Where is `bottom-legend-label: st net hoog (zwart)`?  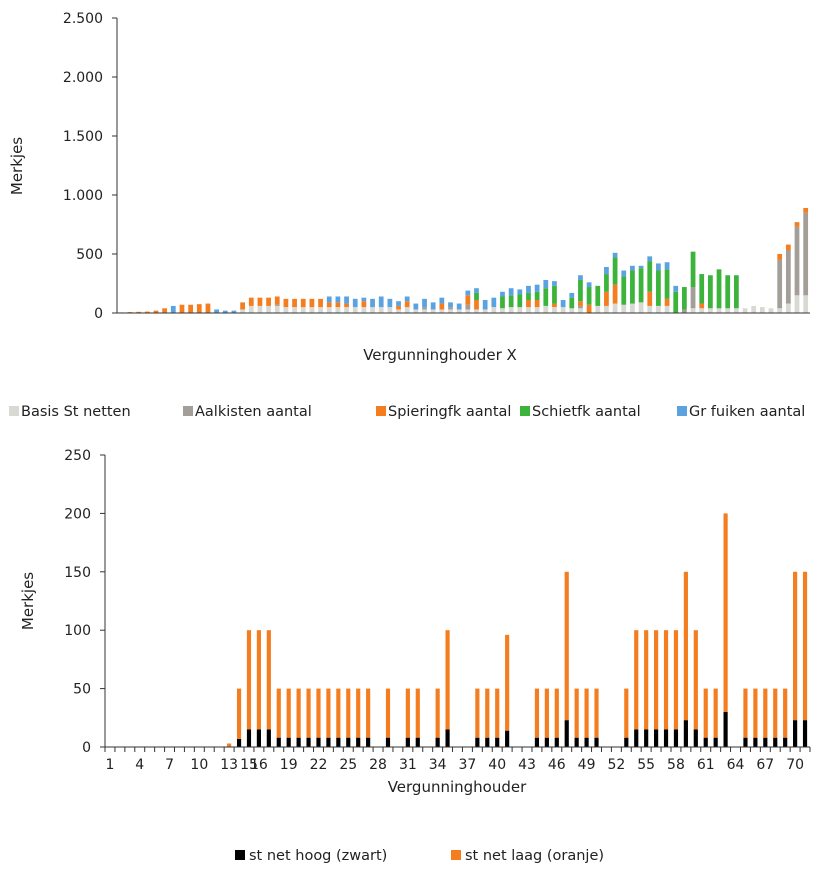
bottom-legend-label: st net hoog (zwart) is located at coordinates (318, 856).